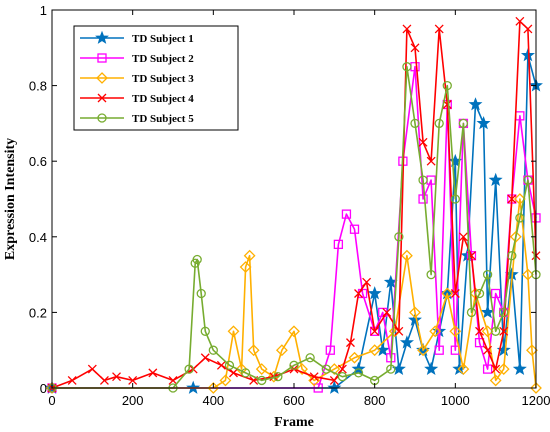  Describe the element at coordinates (137, 78) in the screenshot. I see `legend-entry-3: TD Subject 3` at that location.